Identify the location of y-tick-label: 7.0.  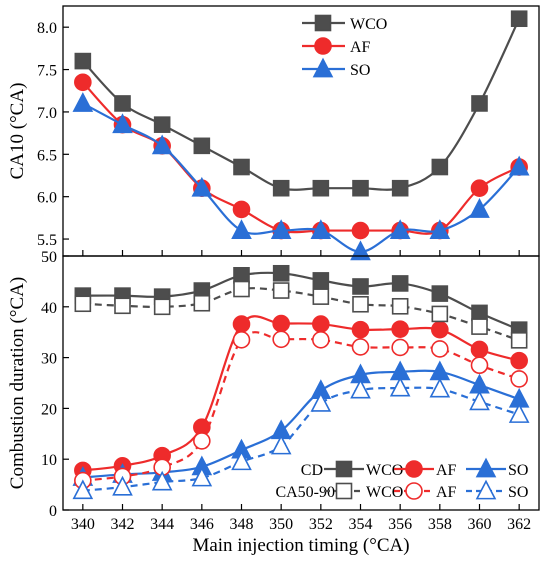
(47, 113).